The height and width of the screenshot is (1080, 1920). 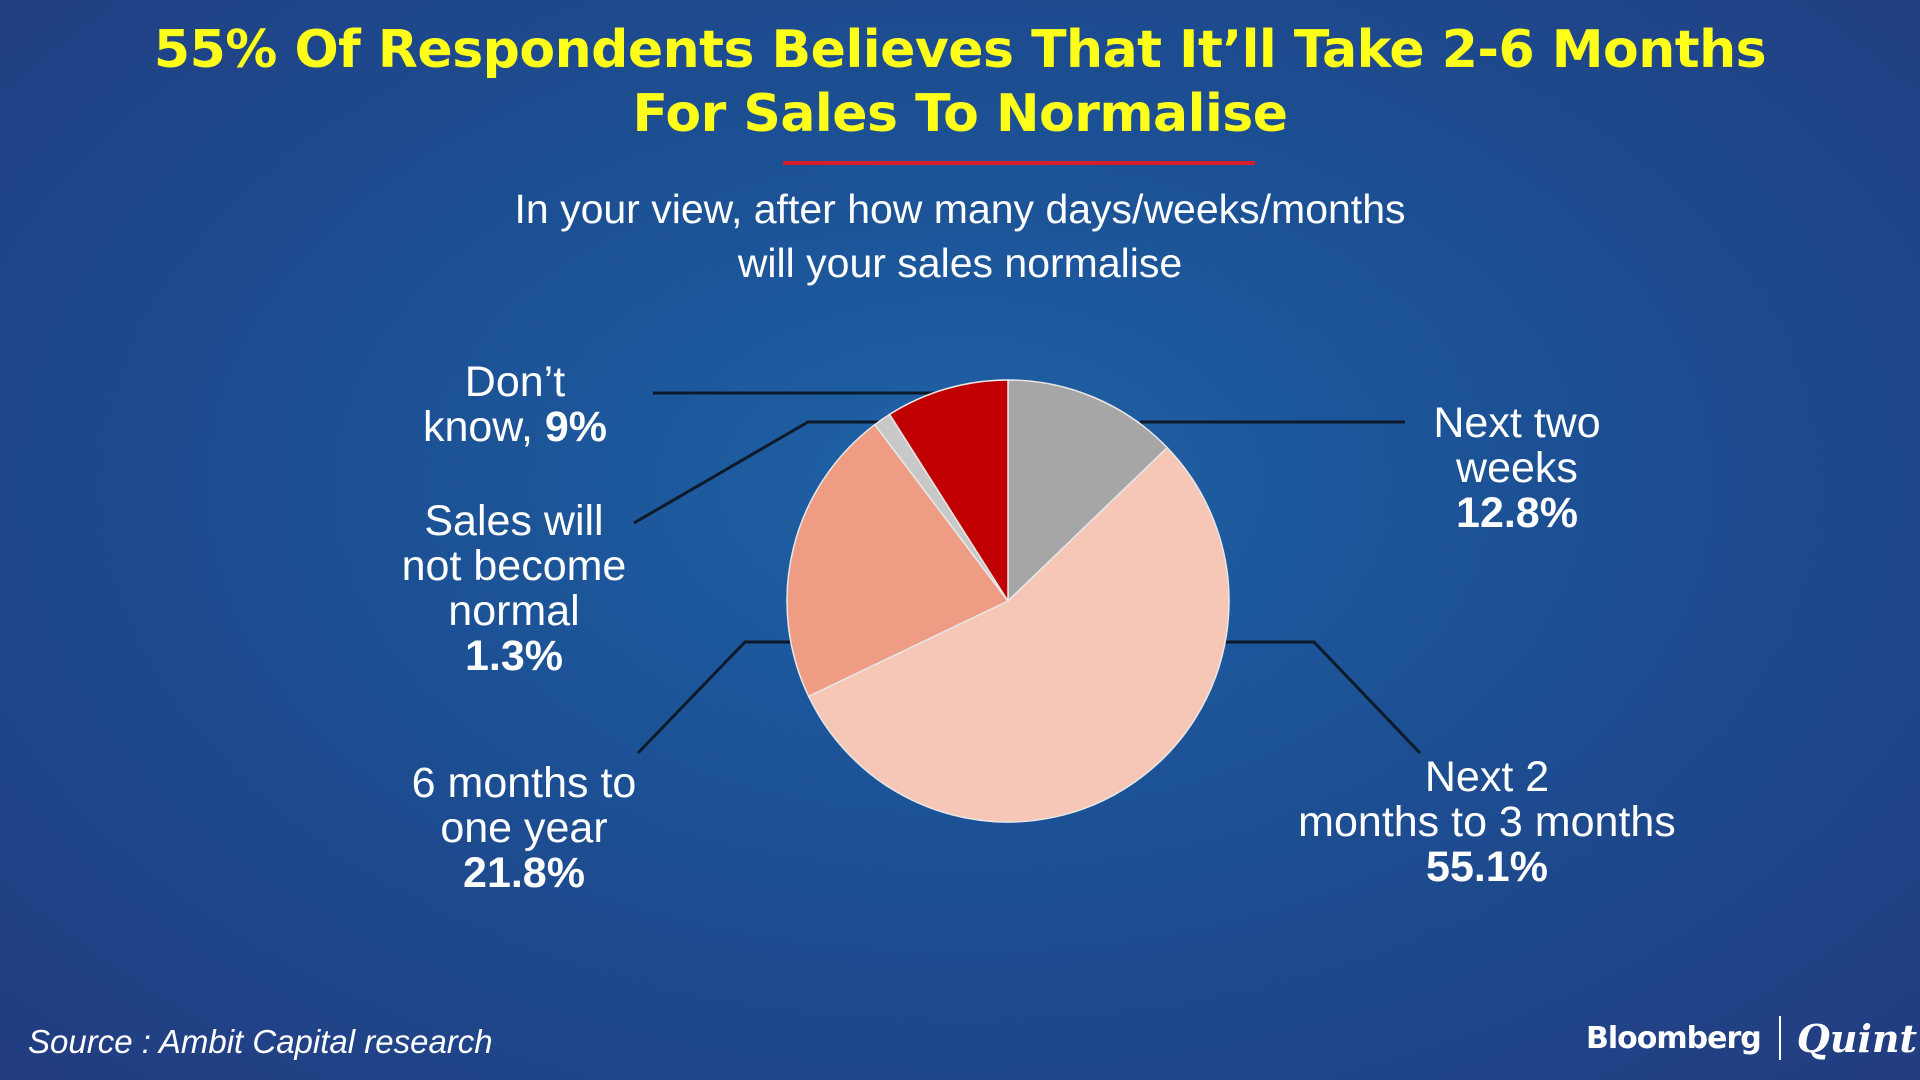 I want to click on label-dont-know-line-2: know,, so click(x=483, y=427).